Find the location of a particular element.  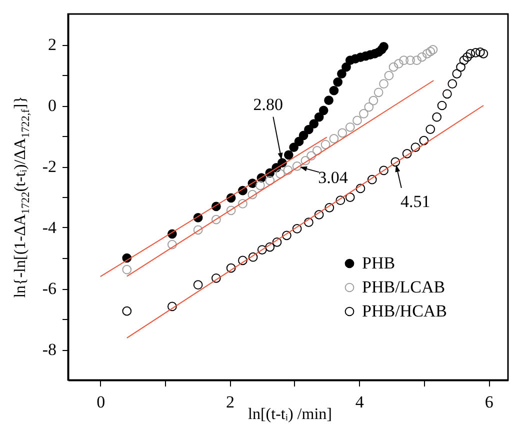

y-tick-label: -8 is located at coordinates (49, 349).